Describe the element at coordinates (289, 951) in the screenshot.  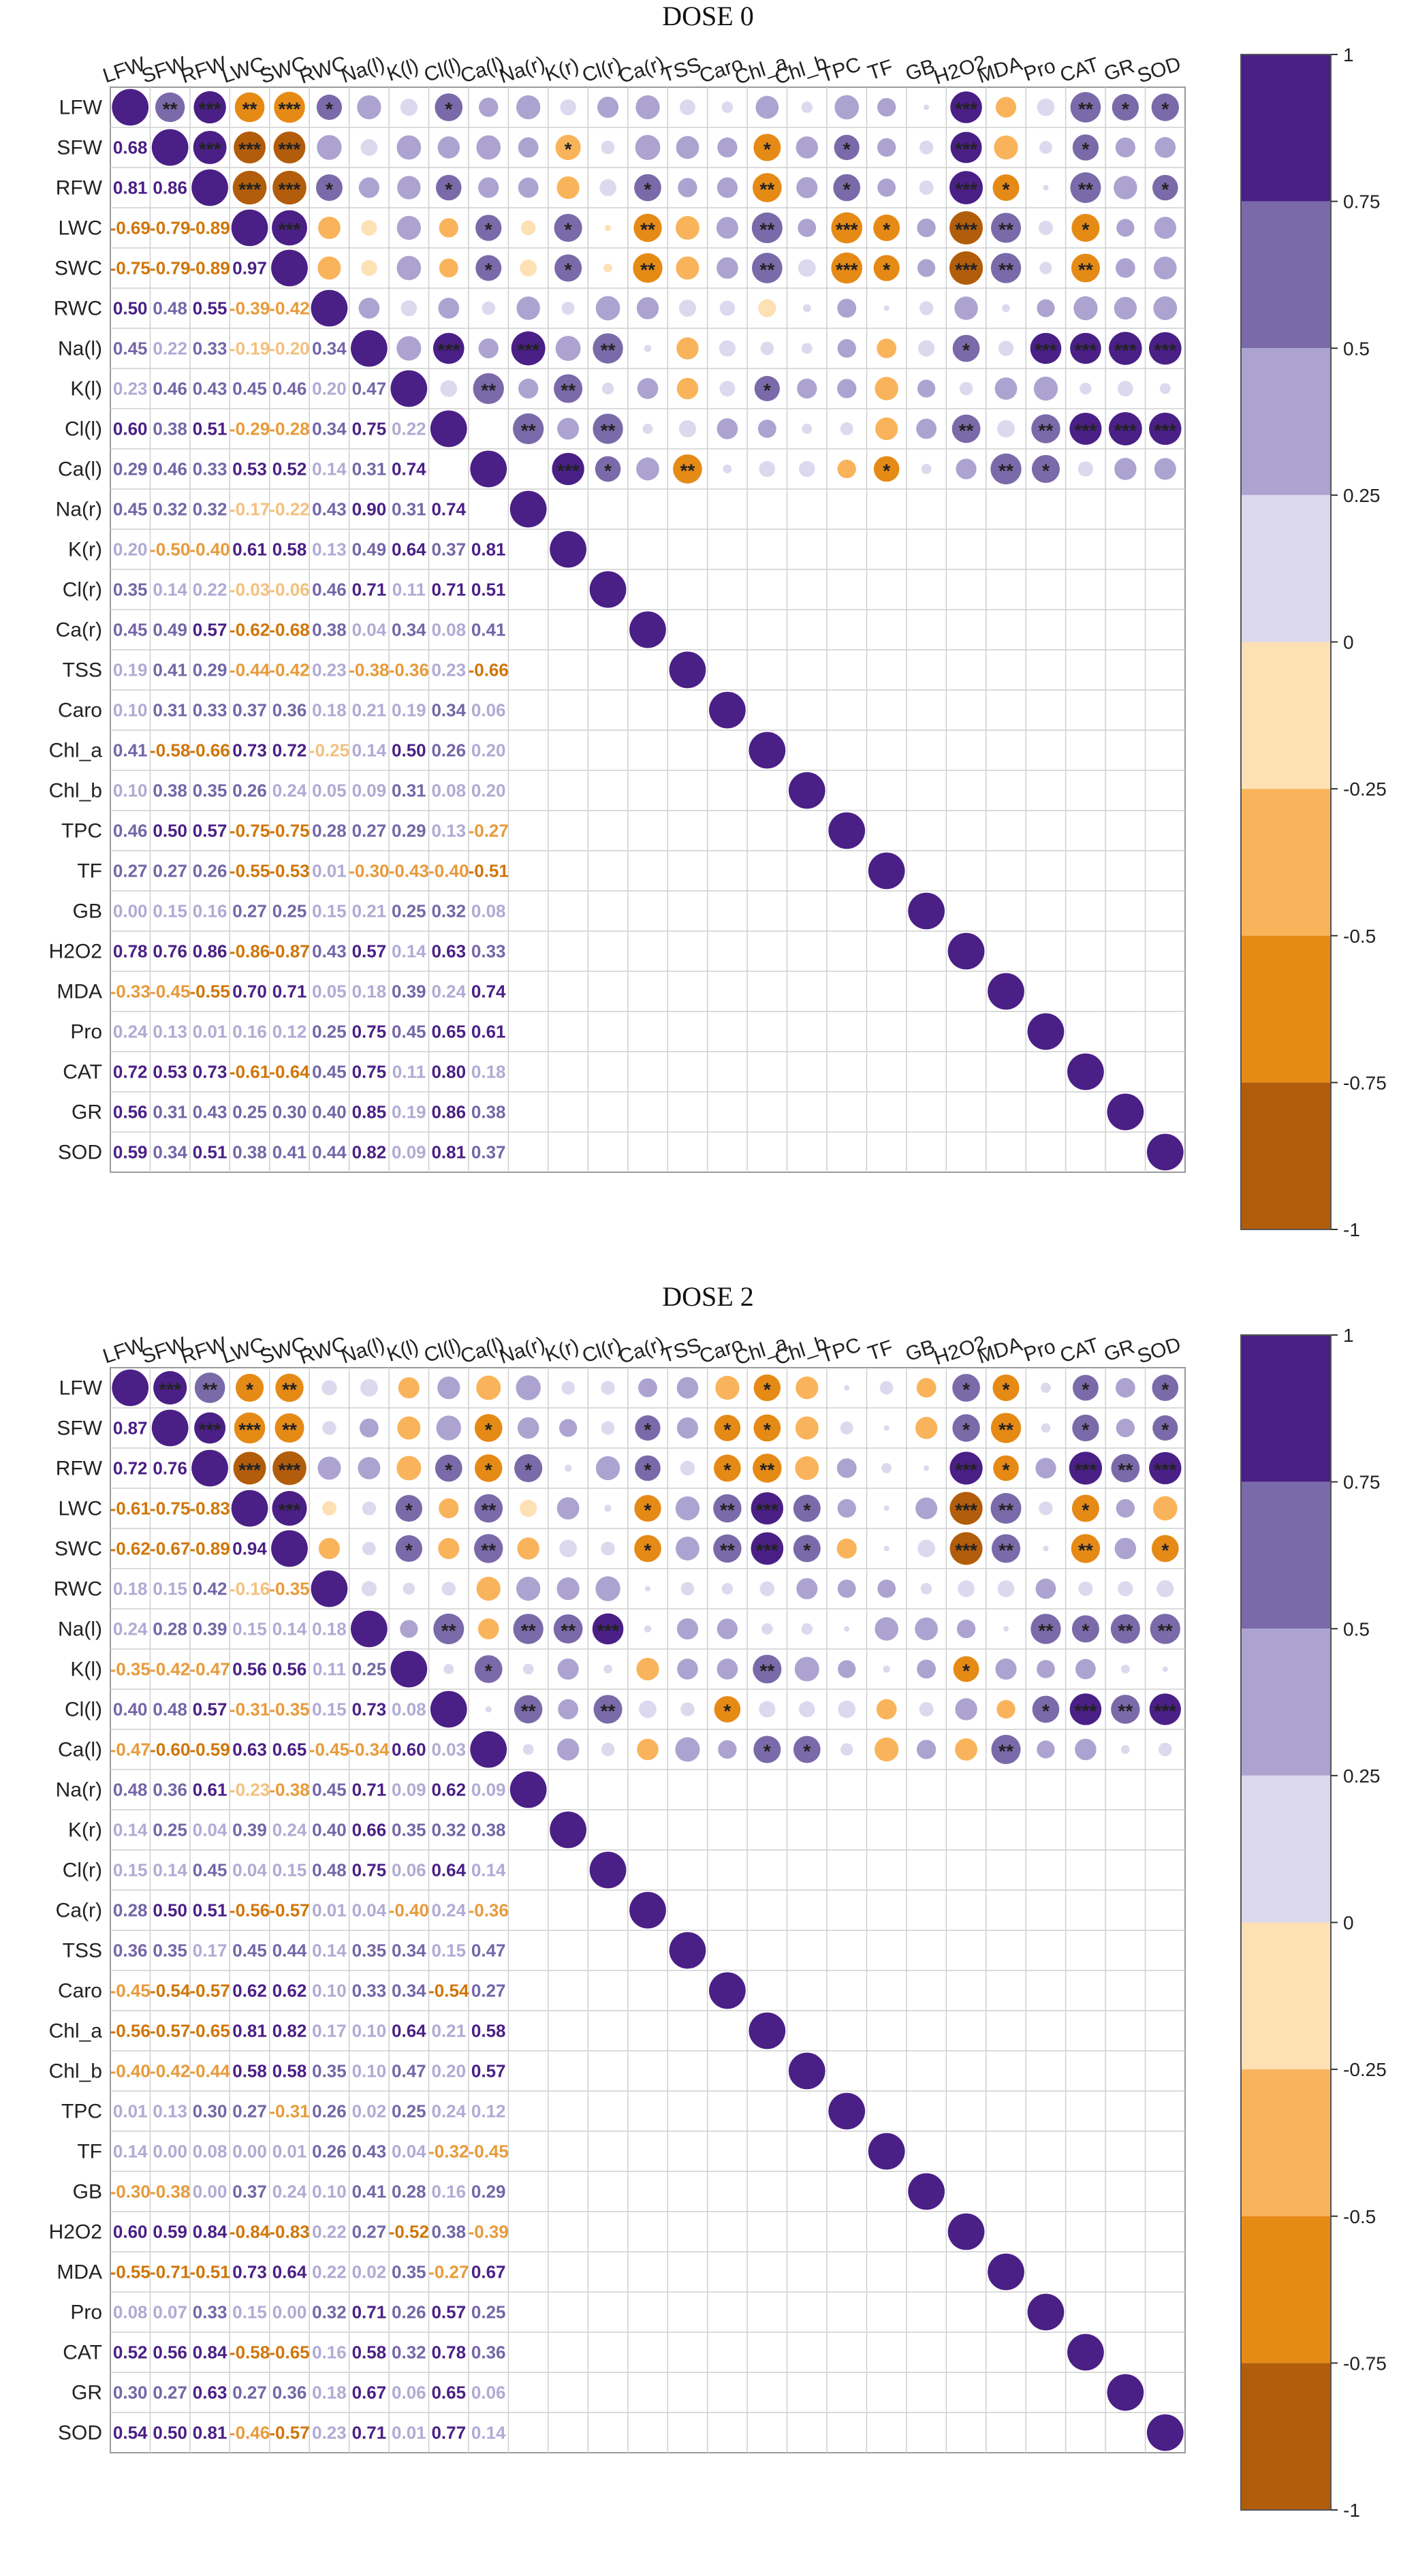
I see `correlation-value-label: -0.87` at that location.